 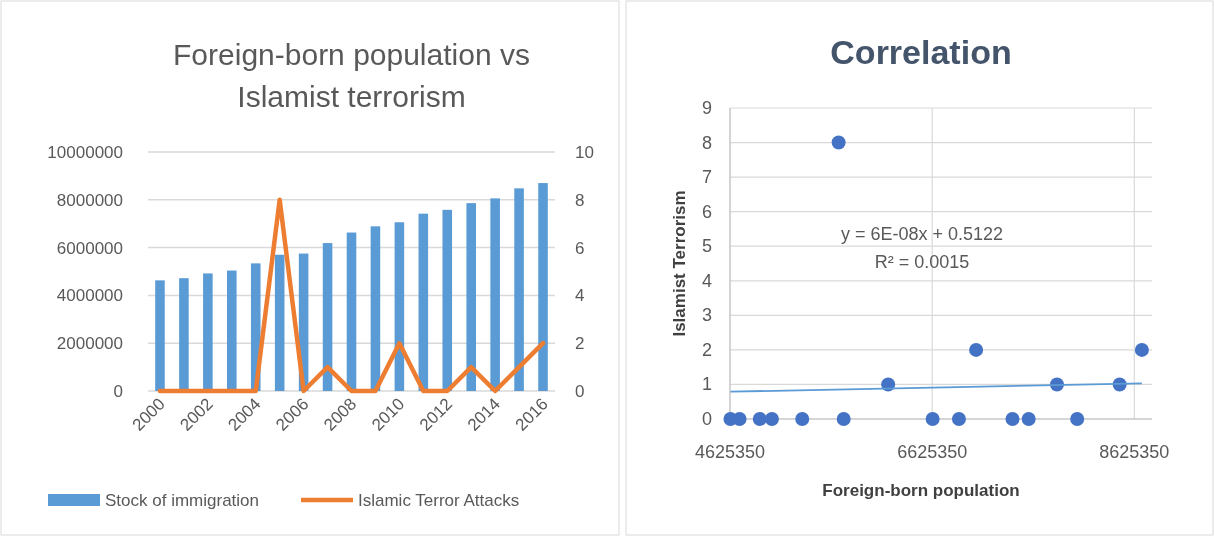 I want to click on x-tick-label: 6625350, so click(x=932, y=452).